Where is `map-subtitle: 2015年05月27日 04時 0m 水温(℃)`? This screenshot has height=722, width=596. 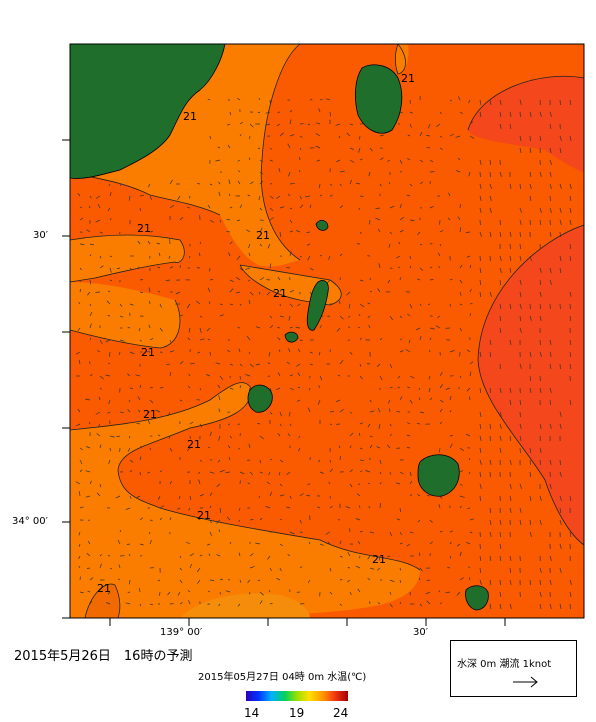 map-subtitle: 2015年05月27日 04時 0m 水温(℃) is located at coordinates (282, 677).